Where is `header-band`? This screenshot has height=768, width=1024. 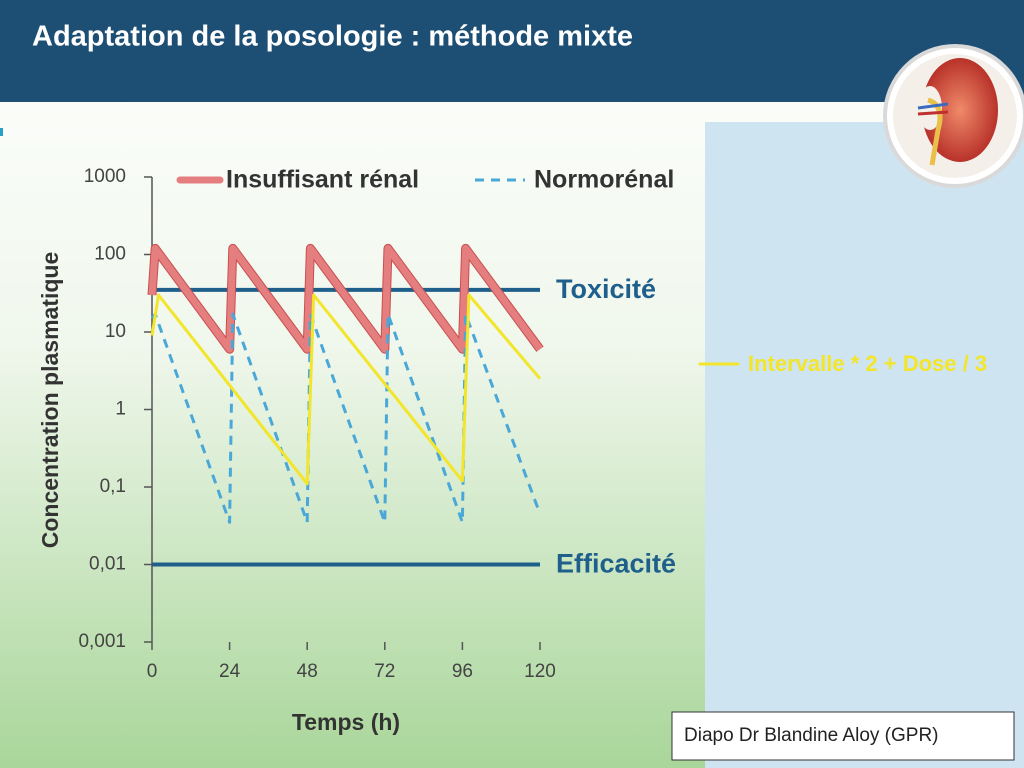
header-band is located at coordinates (512, 51).